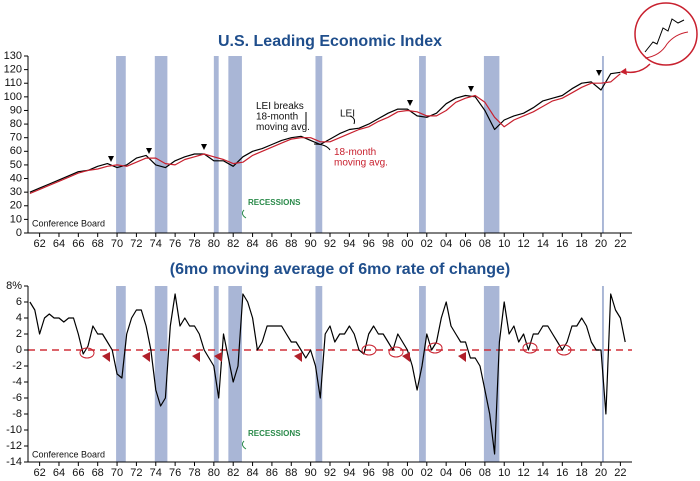 The image size is (700, 481). I want to click on signal-triangles, so click(284, 357).